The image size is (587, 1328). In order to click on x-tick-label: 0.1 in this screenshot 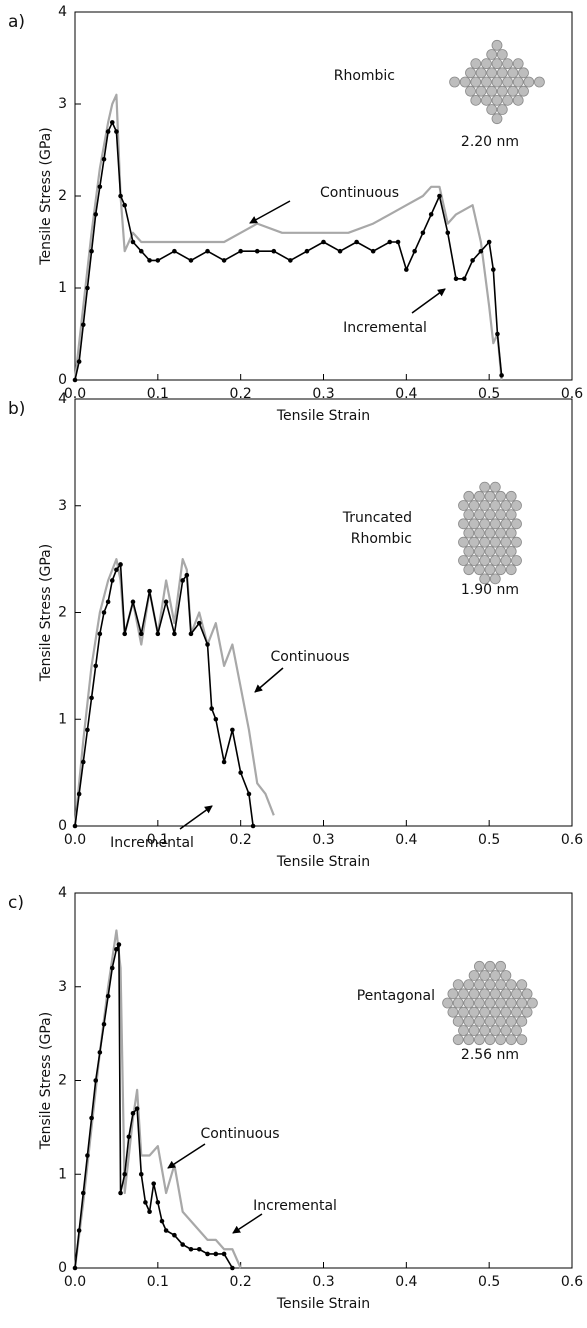, I will do `click(158, 1282)`.